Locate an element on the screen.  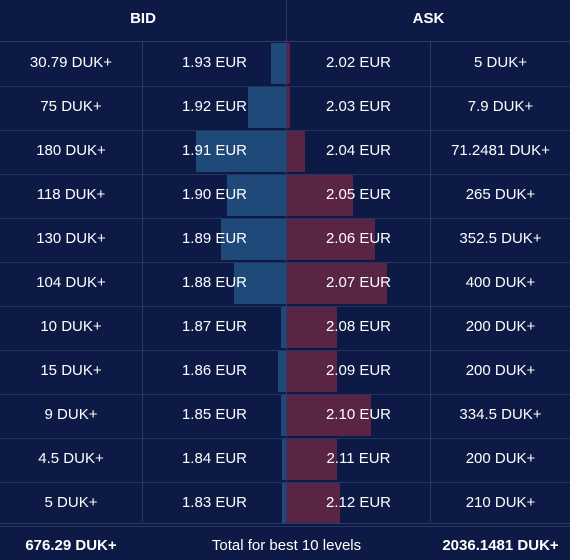
ask-price: 2.04 EUR is located at coordinates (358, 150).